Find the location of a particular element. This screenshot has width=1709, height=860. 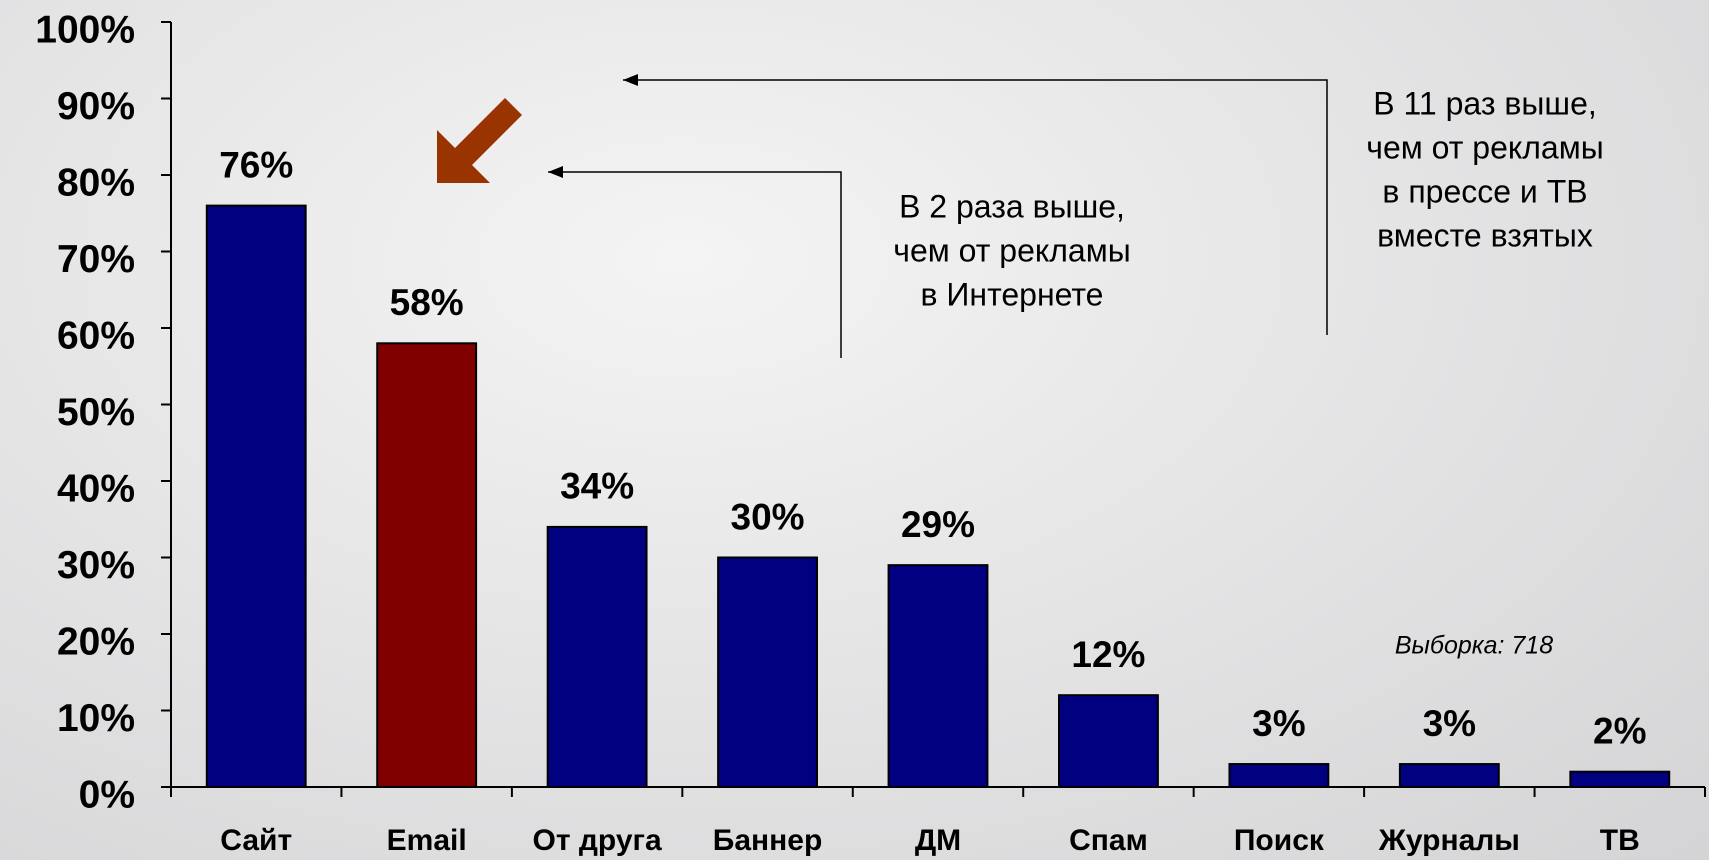

y-tick-label: 30% is located at coordinates (96, 565).